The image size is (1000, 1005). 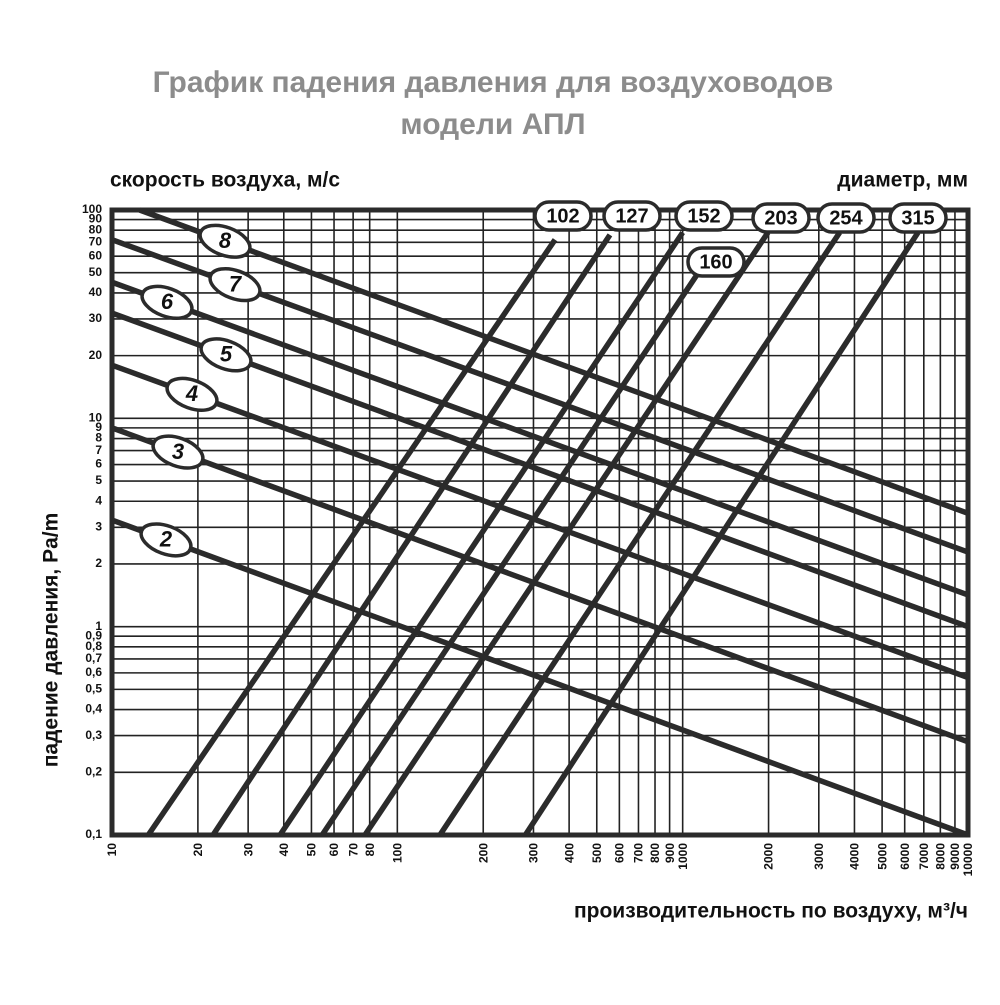 What do you see at coordinates (98, 500) in the screenshot?
I see `y-tick-label: 4` at bounding box center [98, 500].